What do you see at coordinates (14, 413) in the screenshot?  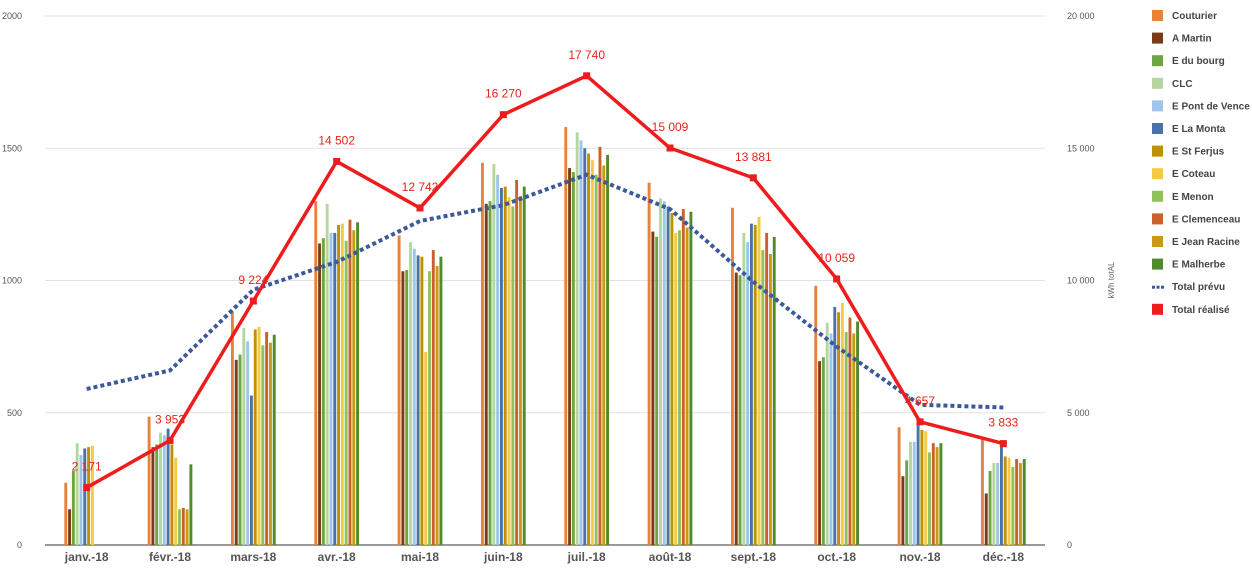 I see `left-tick-label: 500` at bounding box center [14, 413].